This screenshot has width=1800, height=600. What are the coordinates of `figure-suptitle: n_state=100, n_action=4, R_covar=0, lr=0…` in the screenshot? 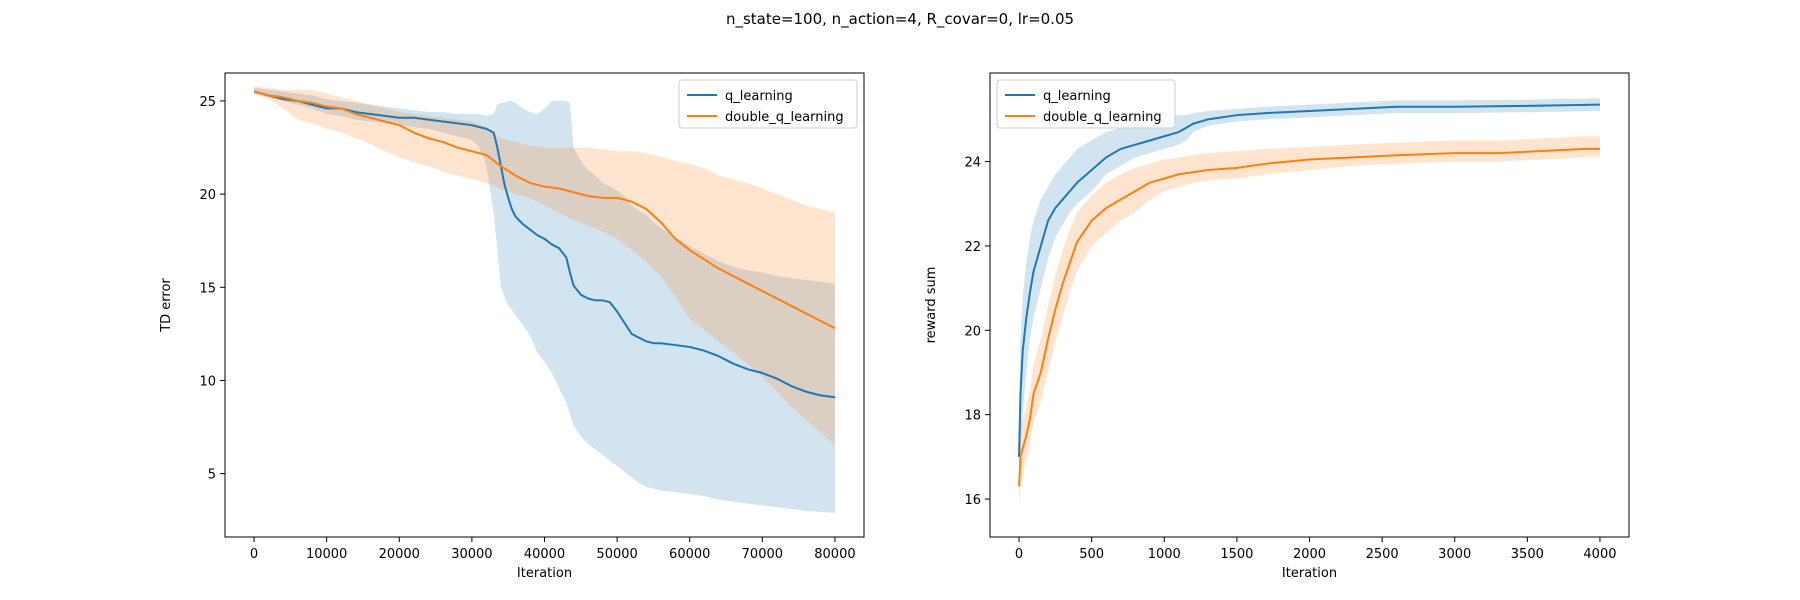 It's located at (900, 19).